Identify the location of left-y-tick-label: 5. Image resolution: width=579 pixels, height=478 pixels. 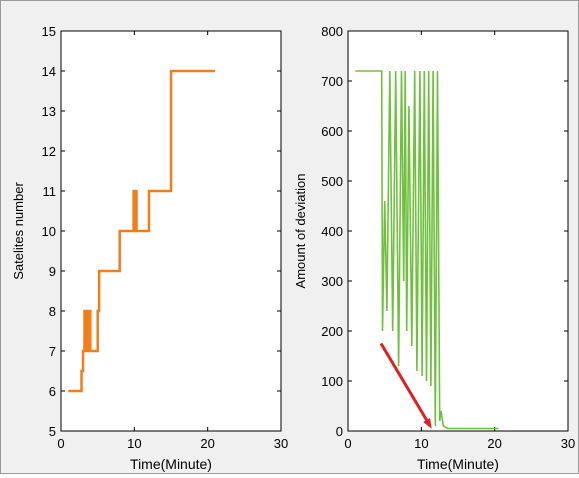
(52, 431).